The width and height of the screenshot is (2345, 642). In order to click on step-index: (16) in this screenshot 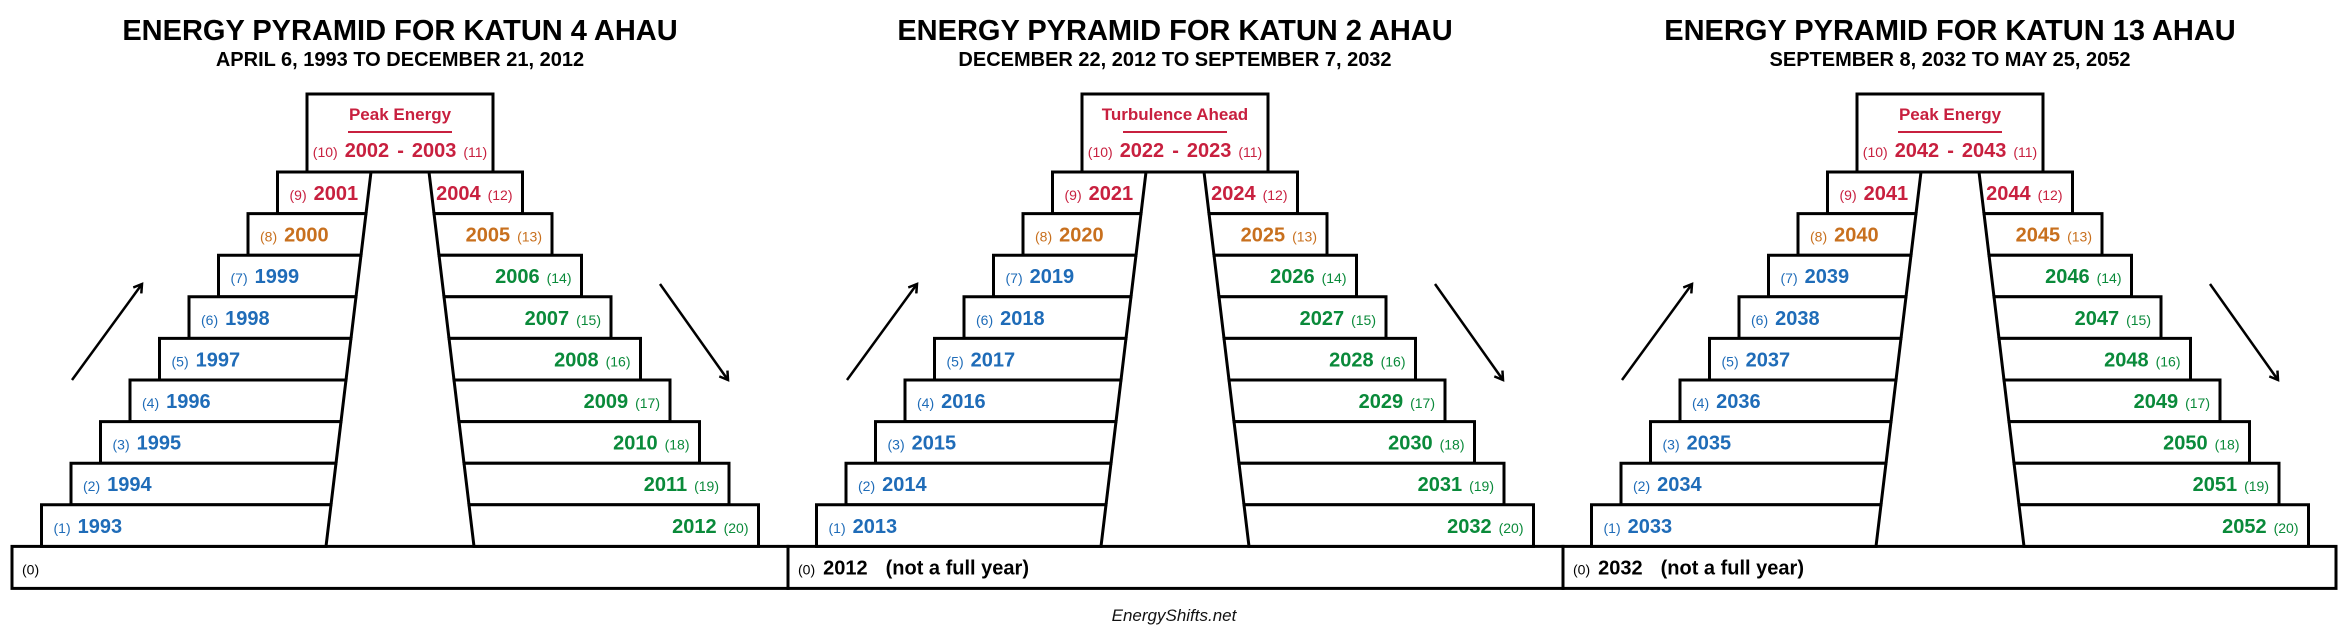, I will do `click(1393, 361)`.